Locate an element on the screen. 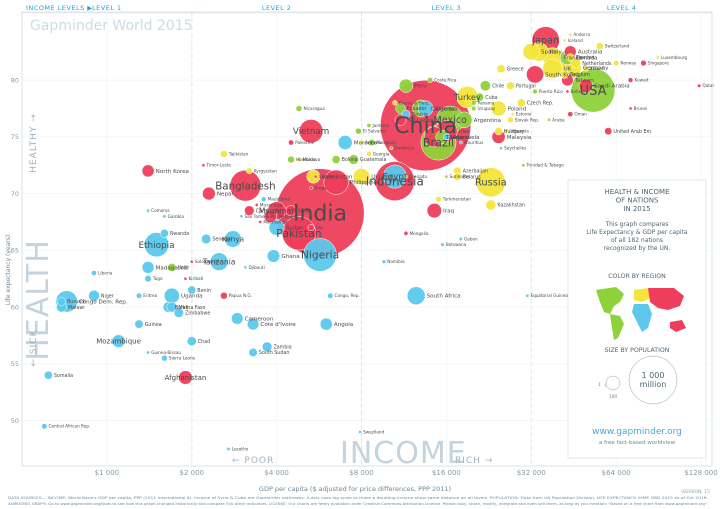 The height and width of the screenshot is (509, 720). bubble-madagascar is located at coordinates (148, 267).